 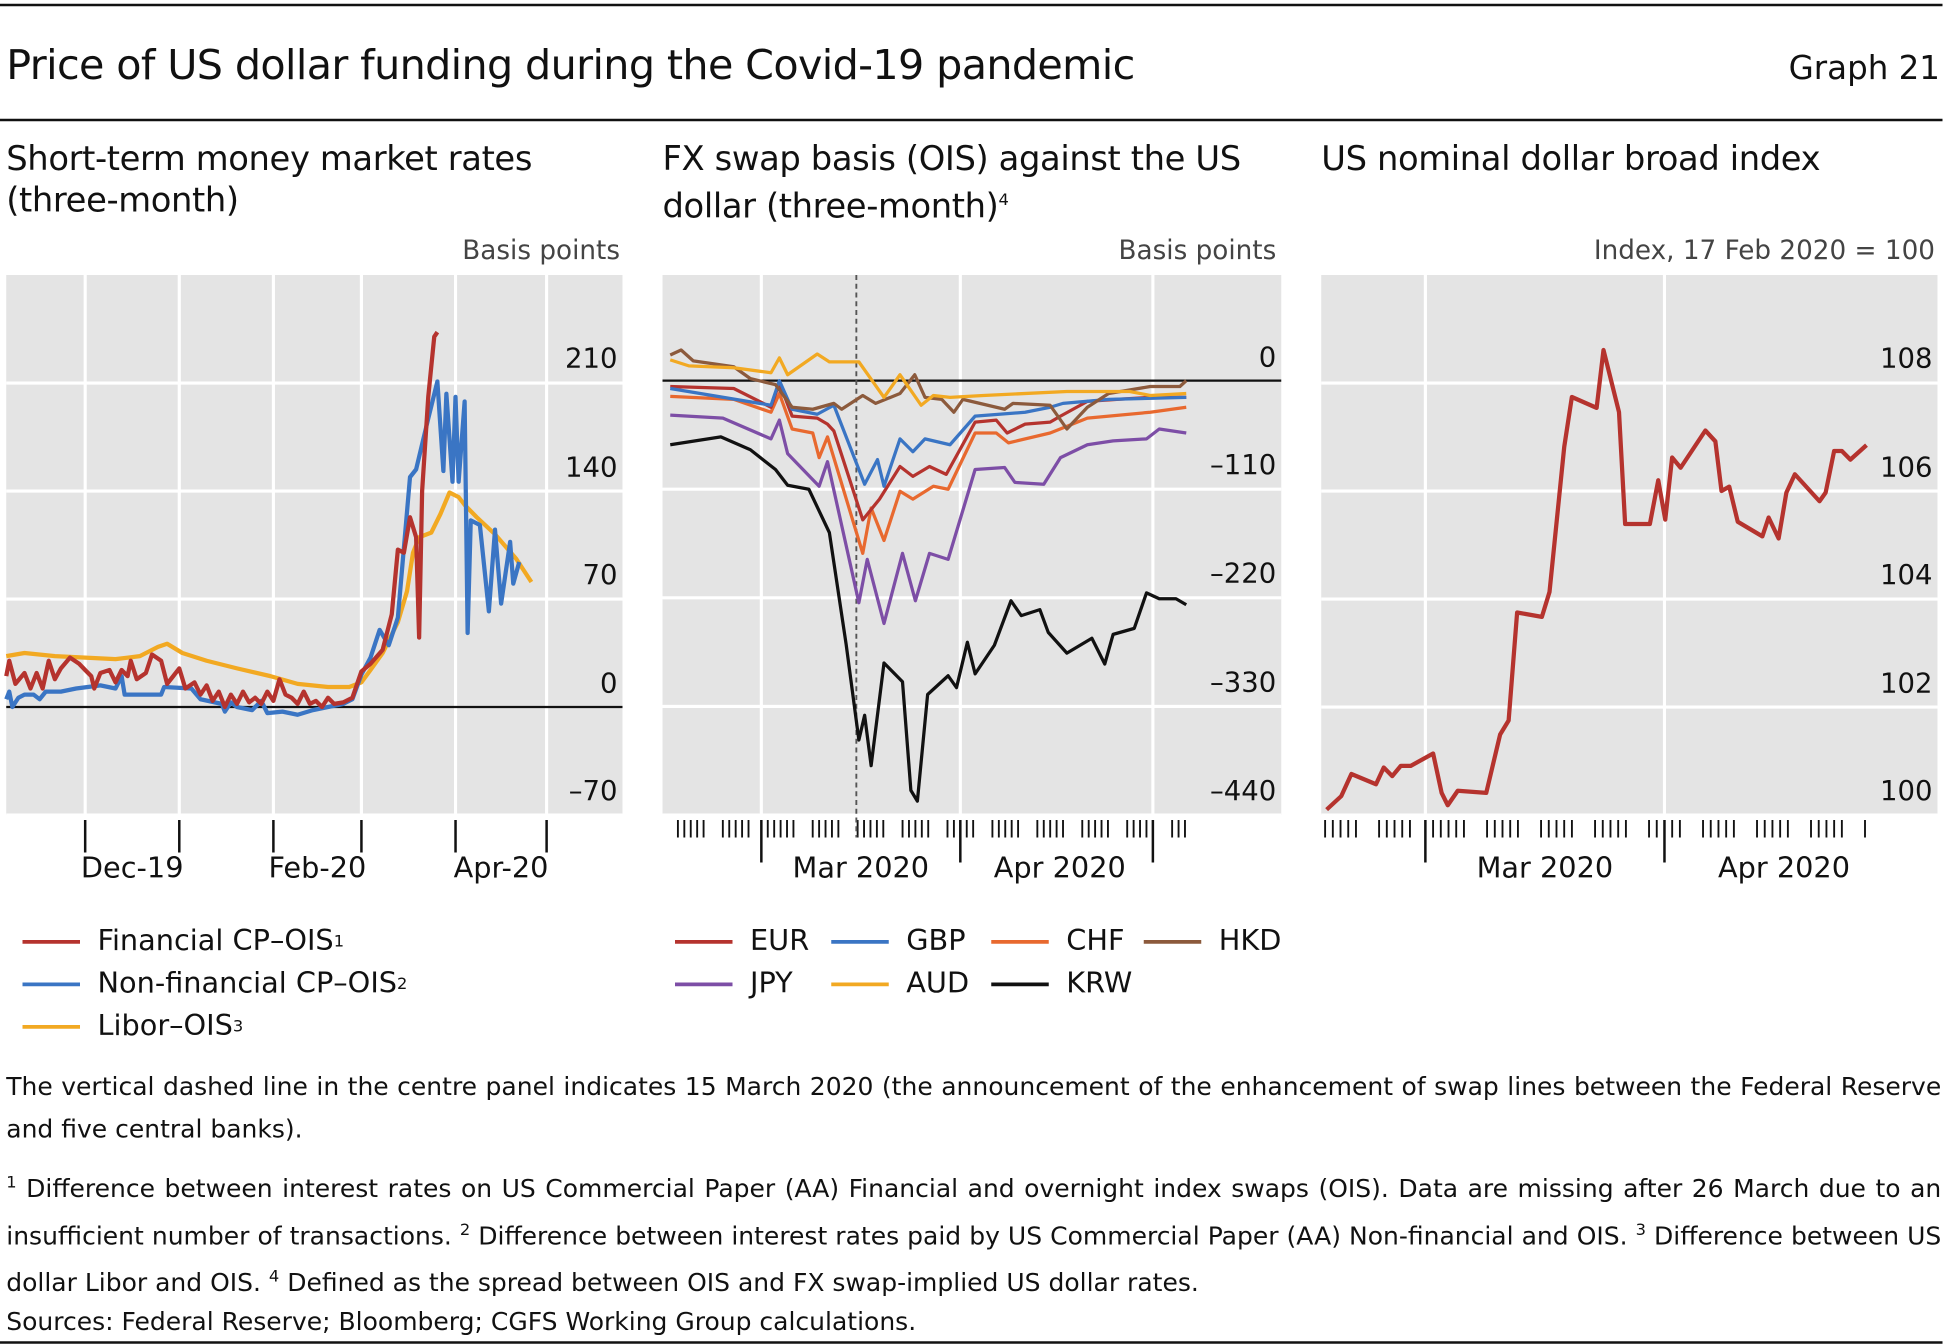 I want to click on series-line-aud, so click(x=928, y=379).